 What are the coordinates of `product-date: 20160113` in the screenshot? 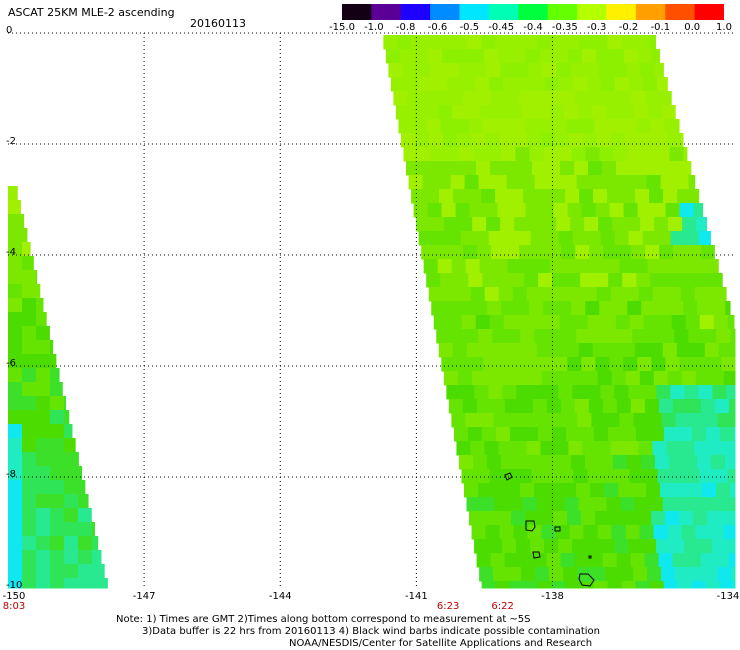 It's located at (218, 23).